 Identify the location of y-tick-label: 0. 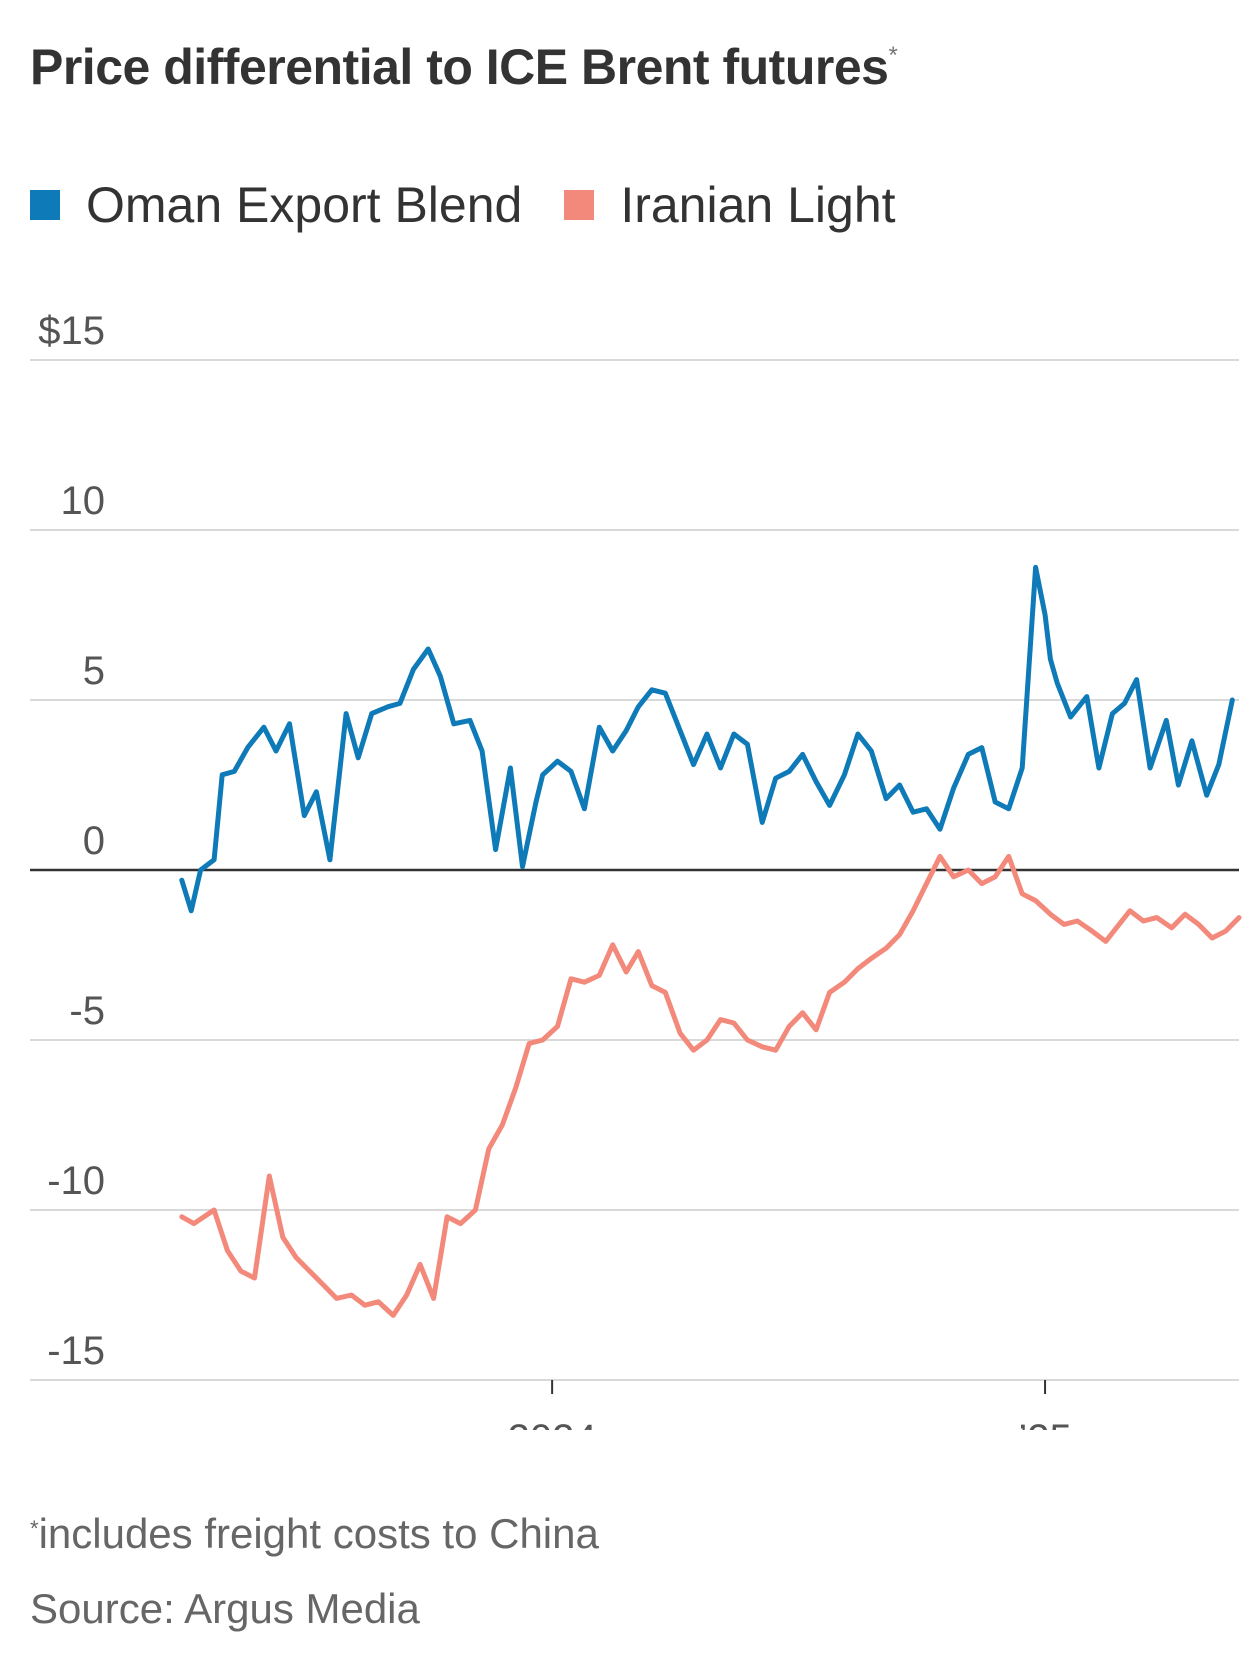
(94, 841).